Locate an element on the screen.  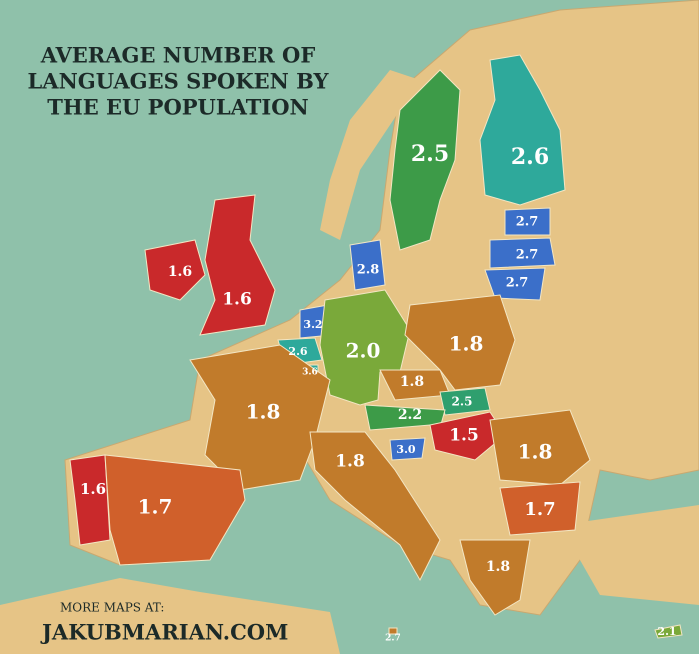
region-label: 2.0 is located at coordinates (363, 351).